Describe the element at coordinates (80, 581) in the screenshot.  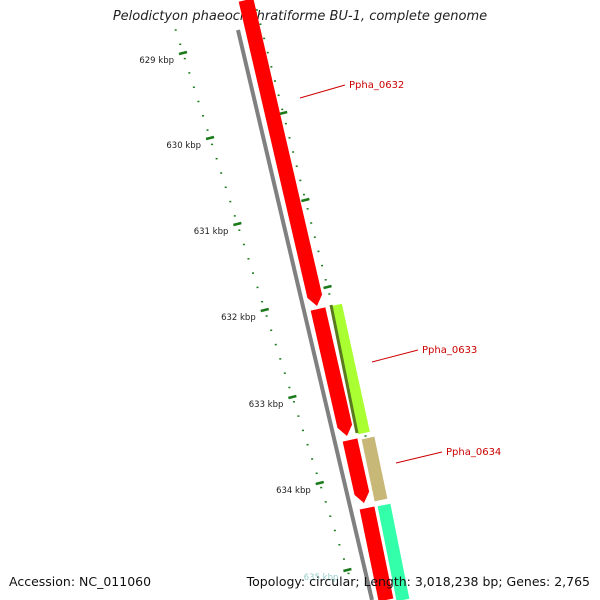
I see `accession-text: Accession: NC_011060` at that location.